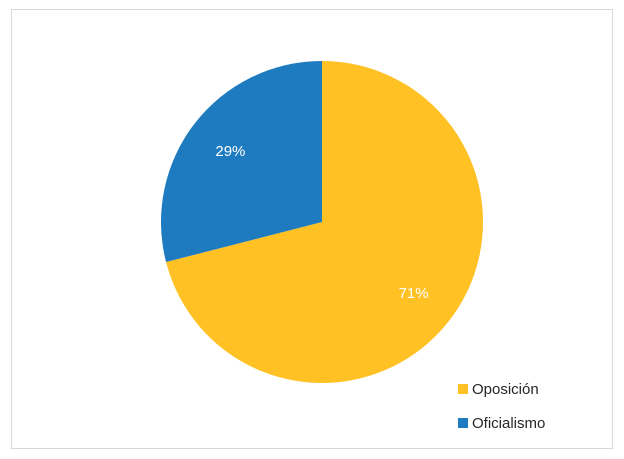 The height and width of the screenshot is (459, 624). I want to click on legend-swatch-oposicion, so click(463, 389).